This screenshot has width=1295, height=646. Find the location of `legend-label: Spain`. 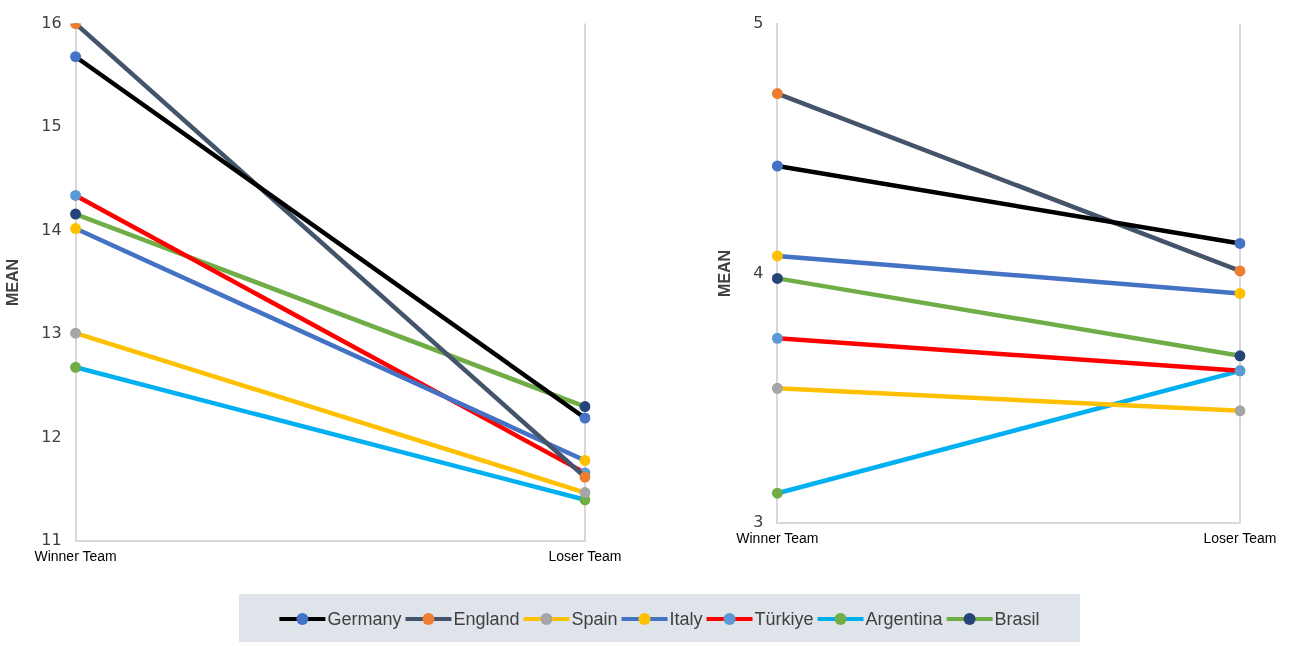

legend-label: Spain is located at coordinates (594, 618).